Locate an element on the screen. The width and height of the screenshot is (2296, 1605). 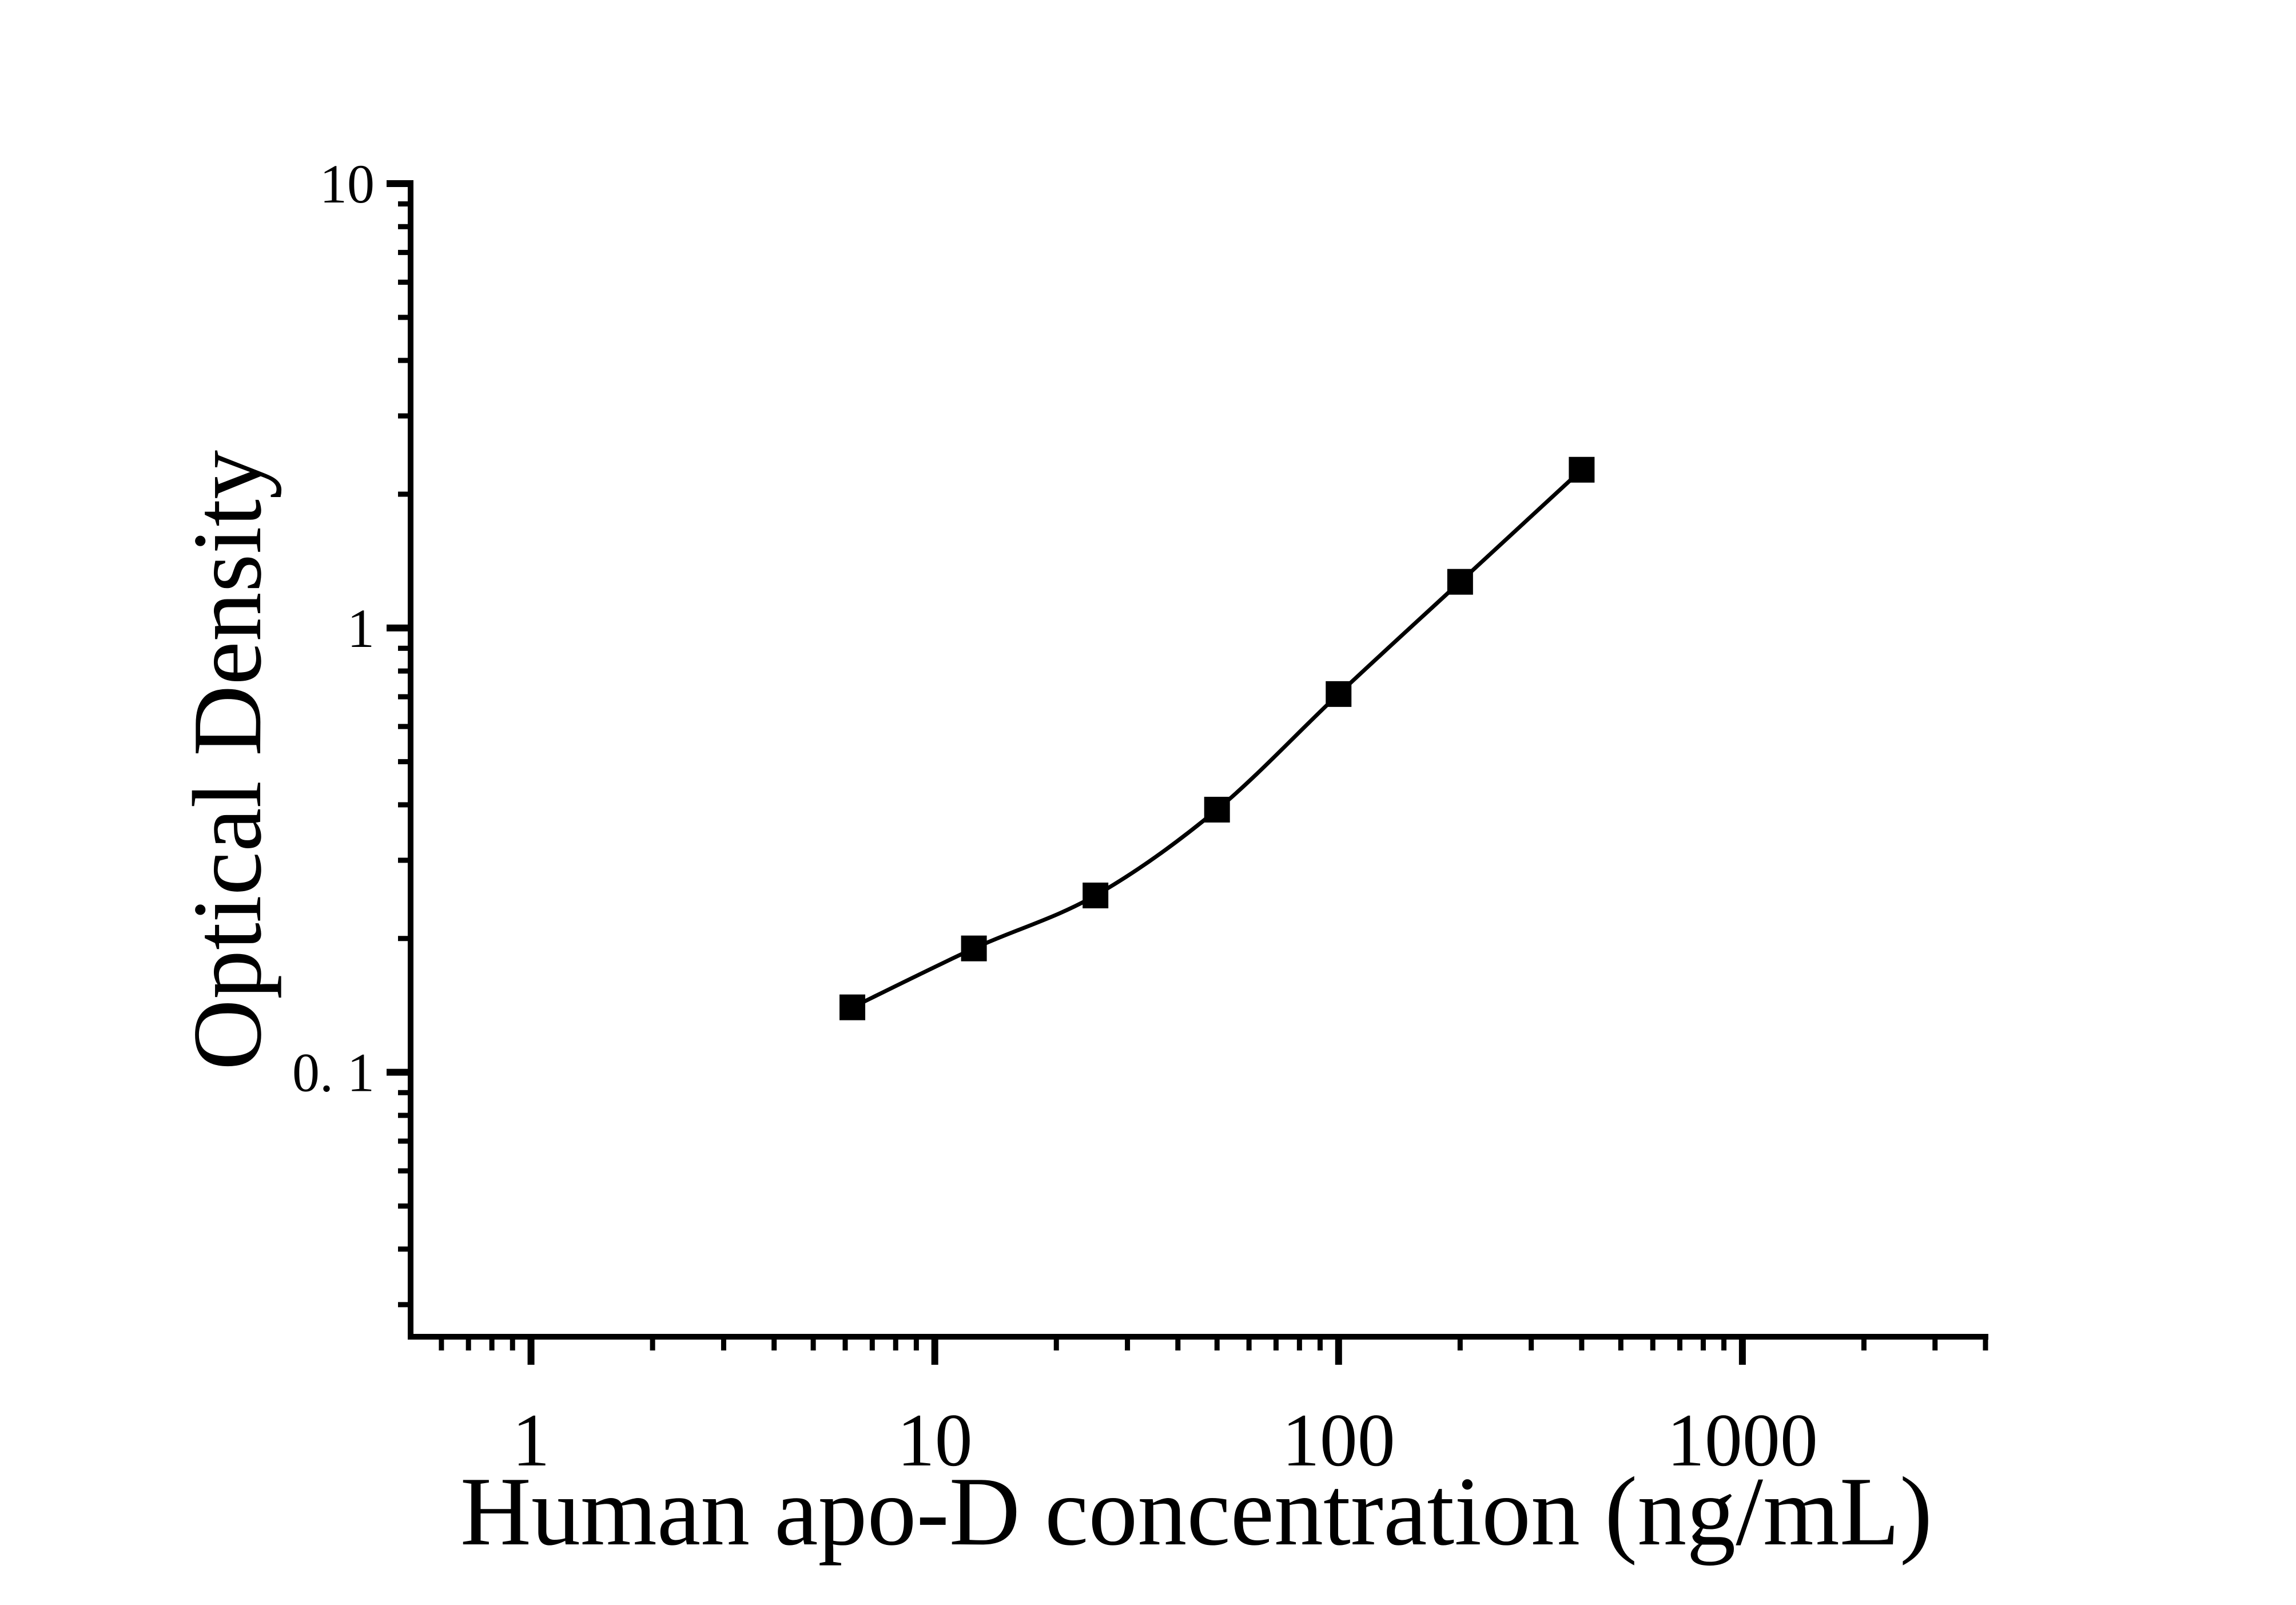
x-tick-label: 1000 is located at coordinates (1742, 1440).